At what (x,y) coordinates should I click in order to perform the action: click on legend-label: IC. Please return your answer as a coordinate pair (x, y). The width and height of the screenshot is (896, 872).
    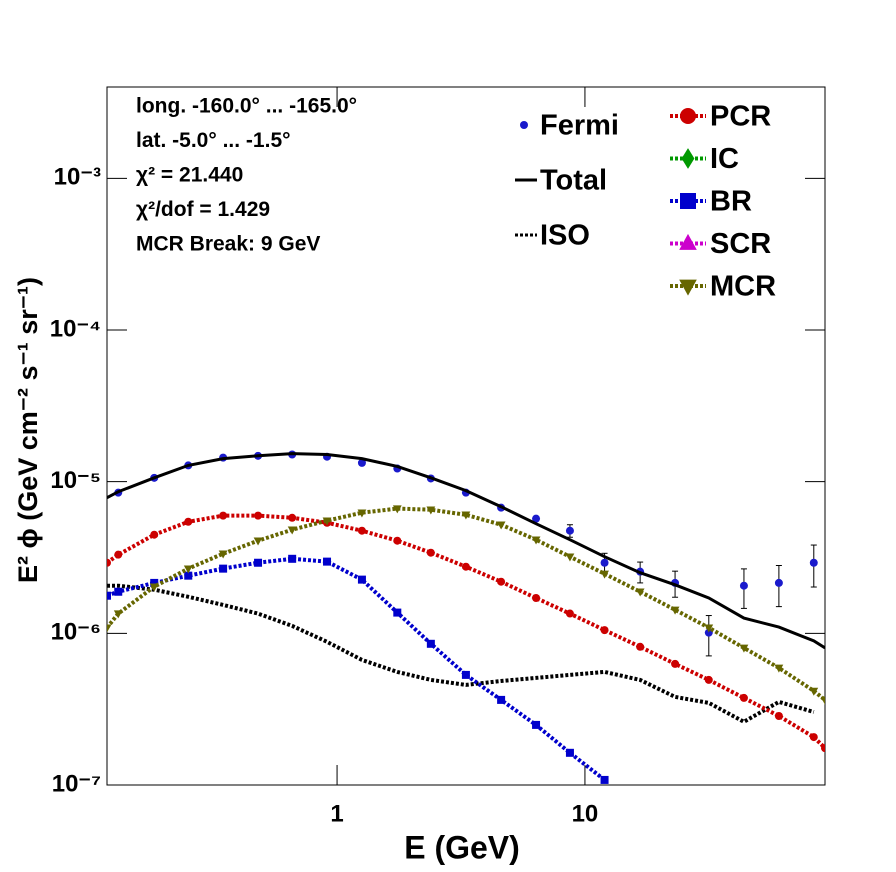
    Looking at the image, I should click on (724, 159).